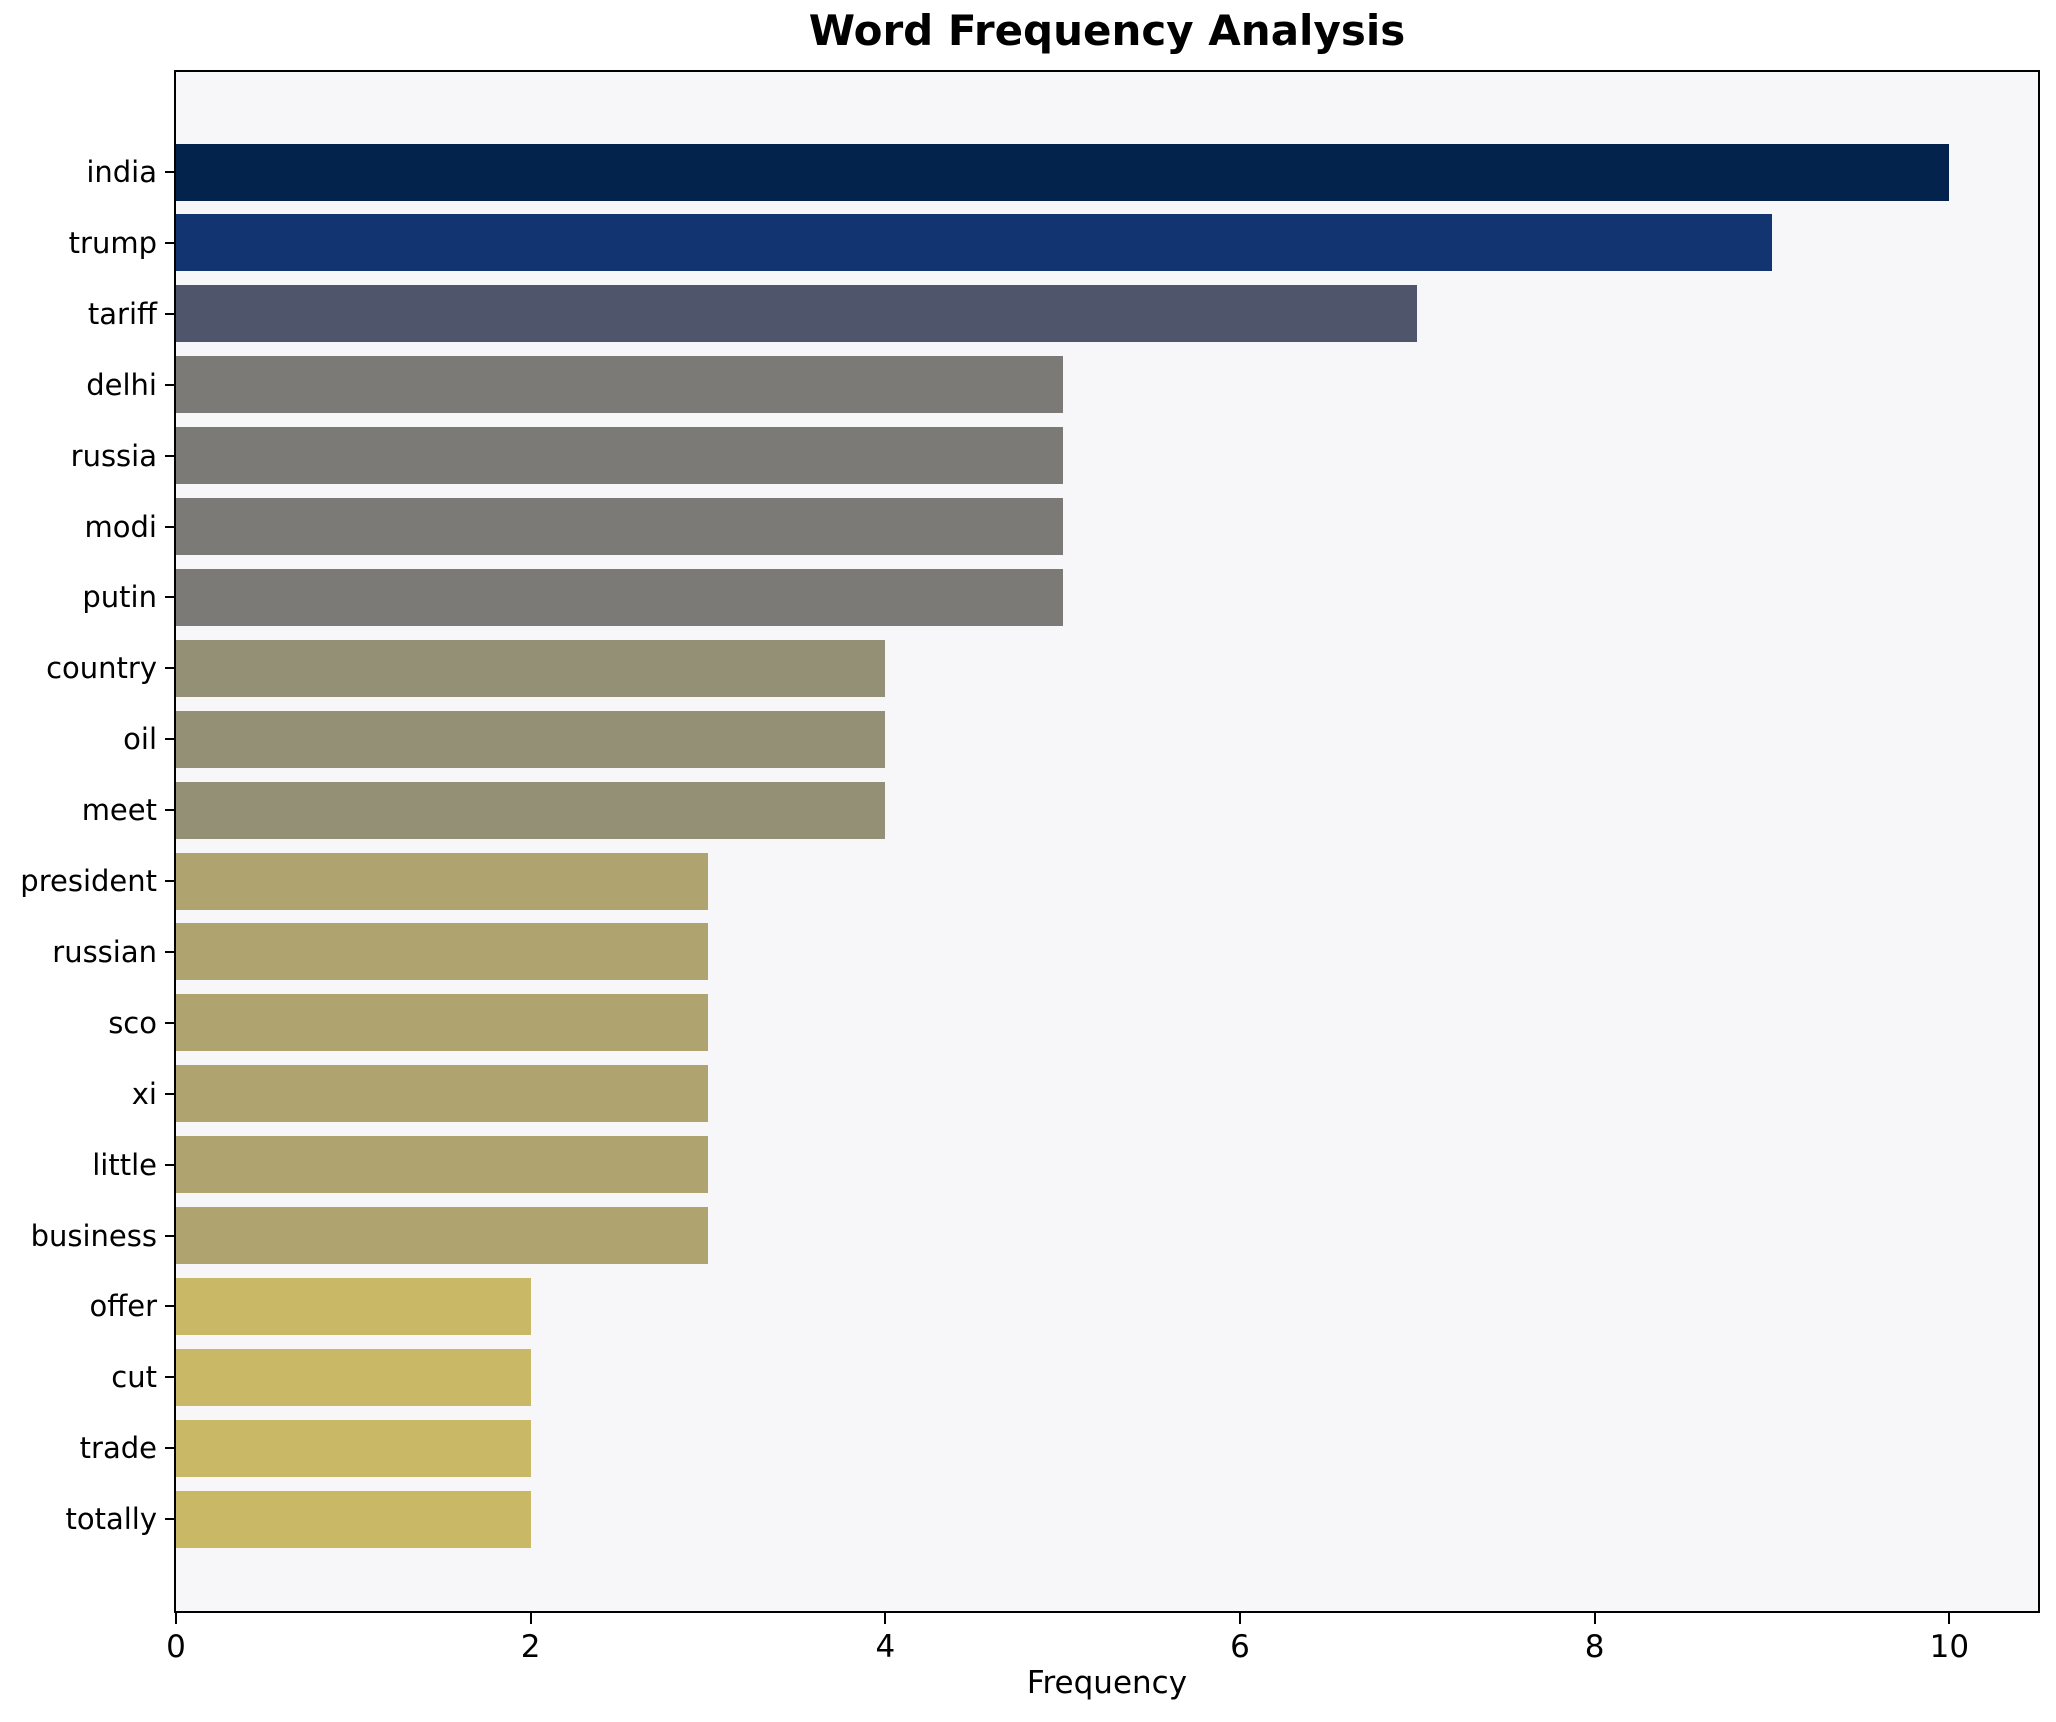 This screenshot has width=2056, height=1722. I want to click on y-label-modi: modi, so click(120, 526).